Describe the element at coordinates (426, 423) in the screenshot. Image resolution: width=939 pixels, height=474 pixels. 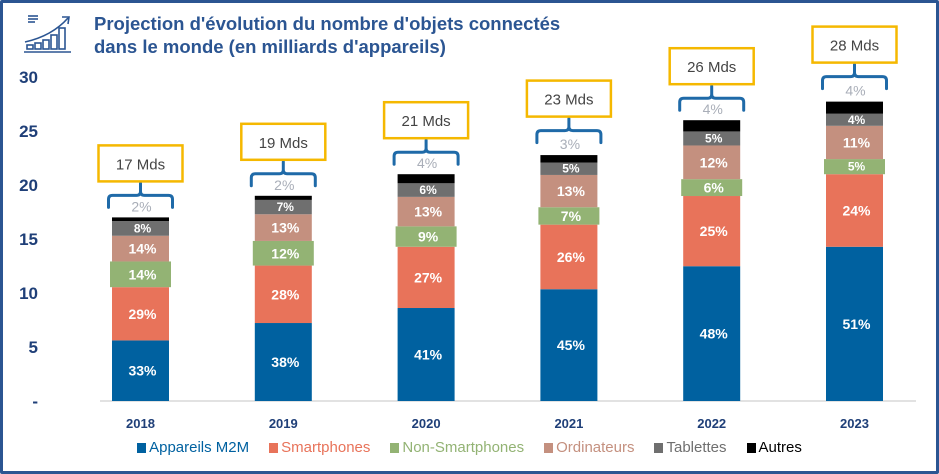
I see `x-tick-label: 2020` at that location.